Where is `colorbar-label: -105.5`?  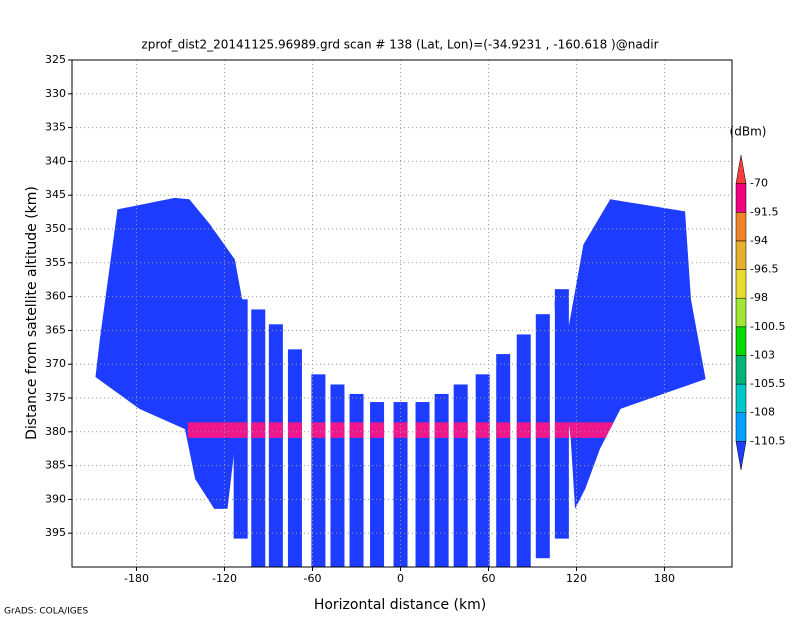 colorbar-label: -105.5 is located at coordinates (767, 383).